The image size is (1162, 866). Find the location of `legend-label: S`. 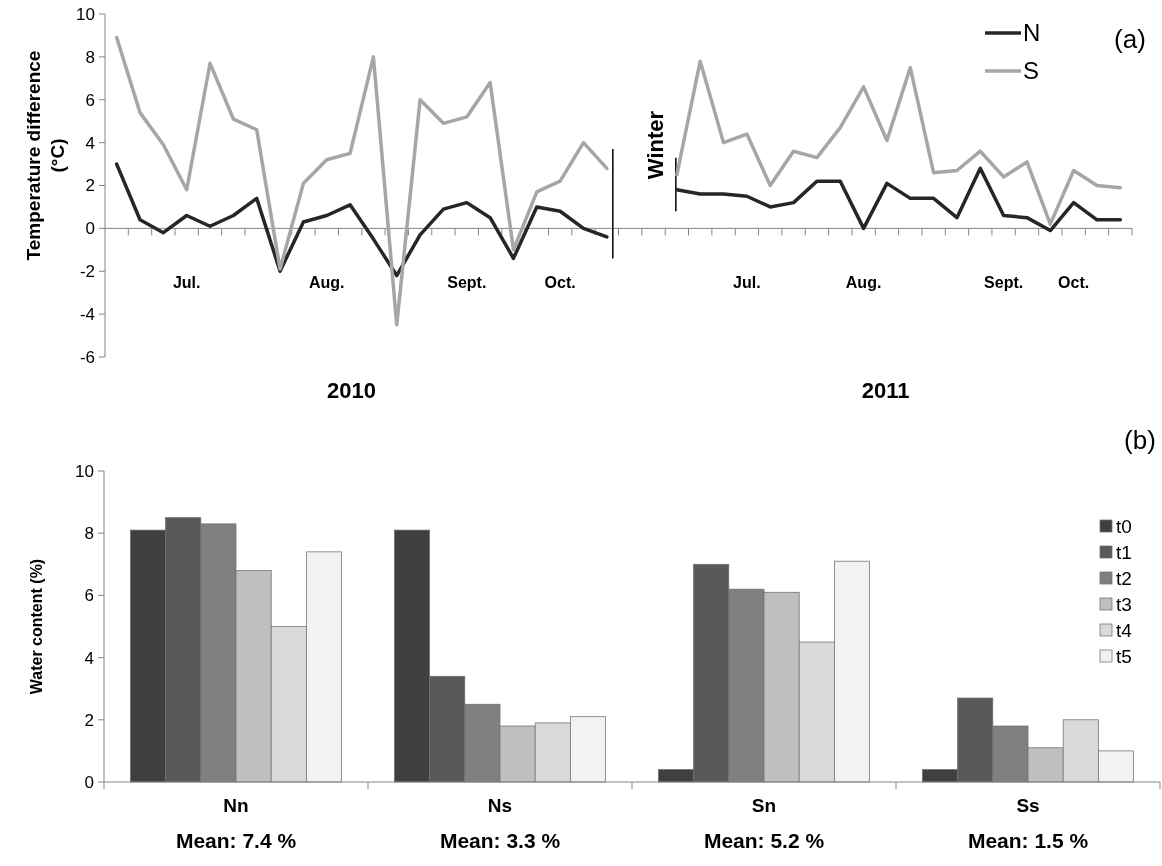

legend-label: S is located at coordinates (1031, 71).